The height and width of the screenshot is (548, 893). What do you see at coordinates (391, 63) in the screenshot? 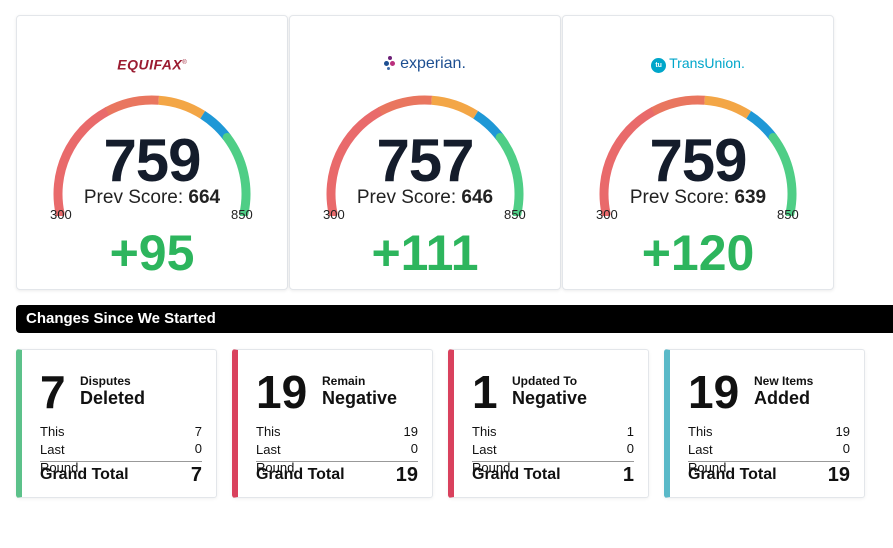
I see `experian-dots-icon` at bounding box center [391, 63].